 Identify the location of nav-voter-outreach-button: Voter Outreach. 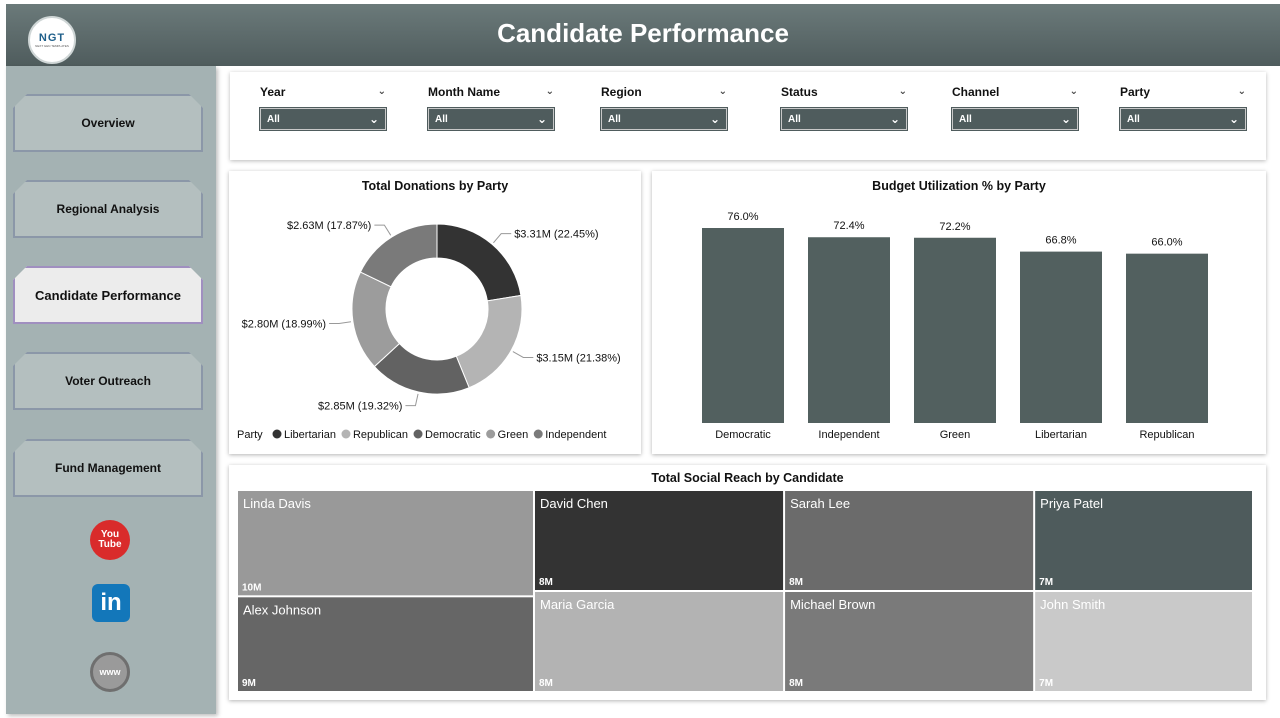
(108, 381).